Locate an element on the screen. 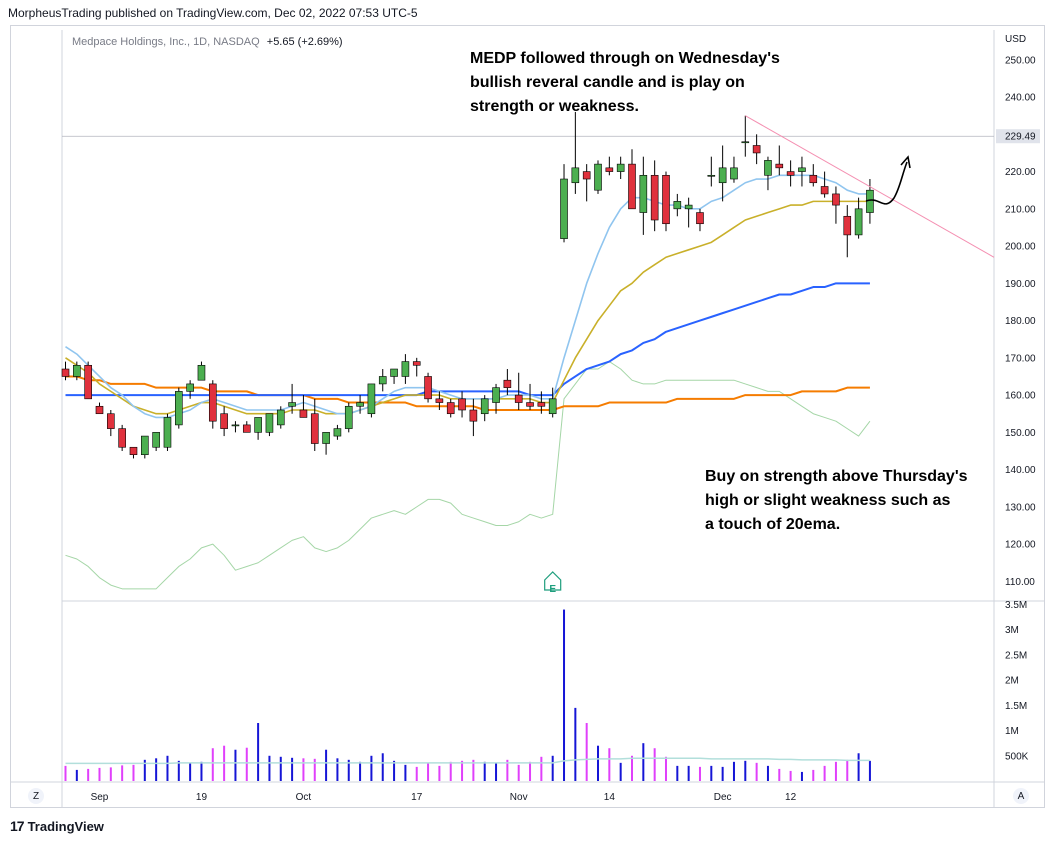 This screenshot has height=844, width=1059. volume-tick-label: 2.5M is located at coordinates (1016, 655).